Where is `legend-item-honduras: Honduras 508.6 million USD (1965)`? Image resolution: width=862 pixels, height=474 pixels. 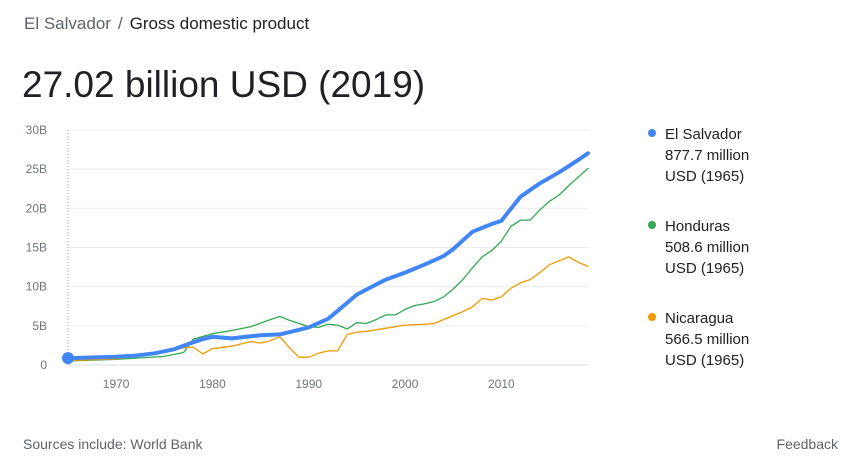
legend-item-honduras: Honduras 508.6 million USD (1965) is located at coordinates (748, 247).